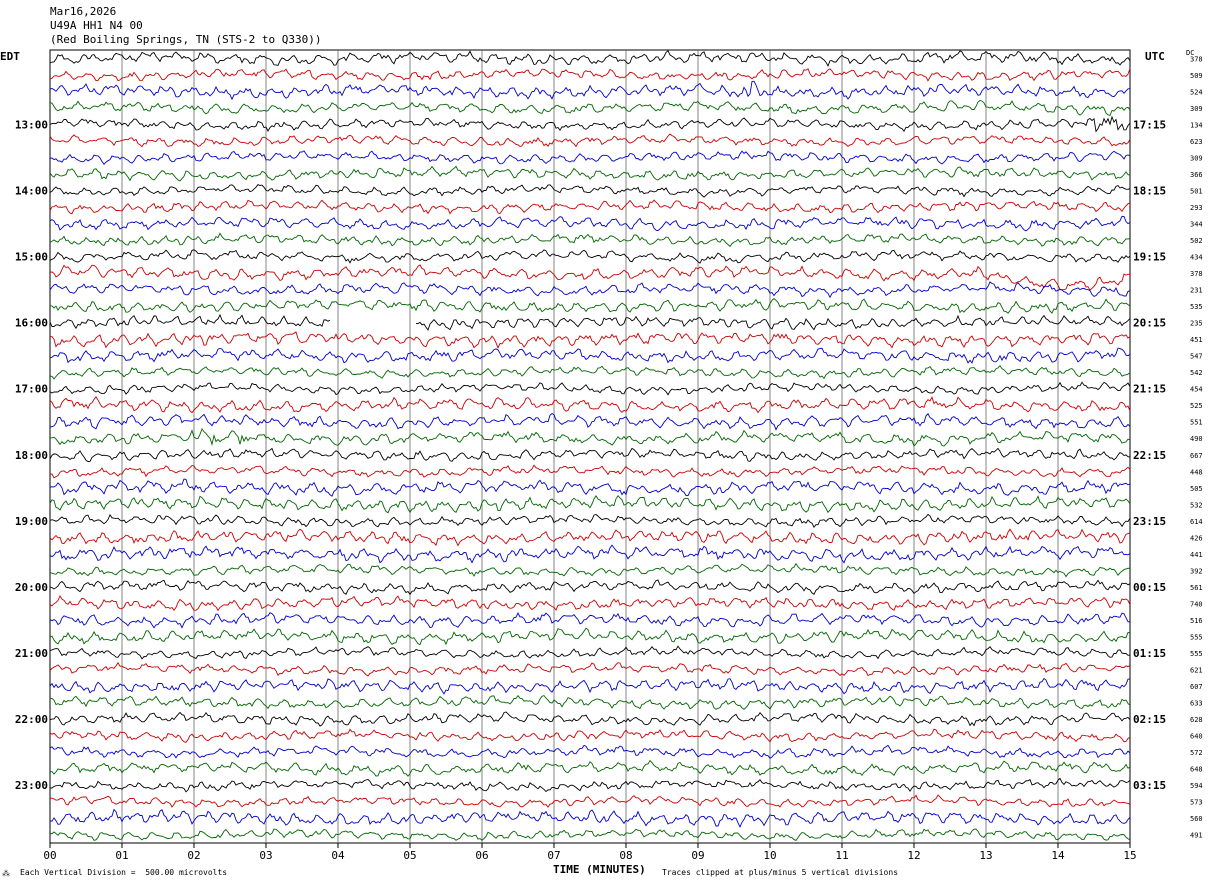  What do you see at coordinates (31, 785) in the screenshot?
I see `left-hour-label: 23:00` at bounding box center [31, 785].